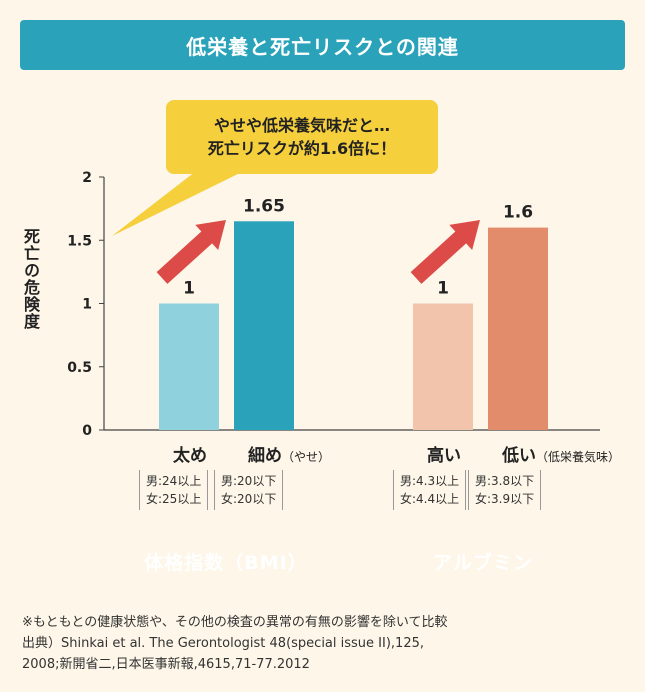  What do you see at coordinates (483, 562) in the screenshot?
I see `group-label-albumin: アルブミン` at bounding box center [483, 562].